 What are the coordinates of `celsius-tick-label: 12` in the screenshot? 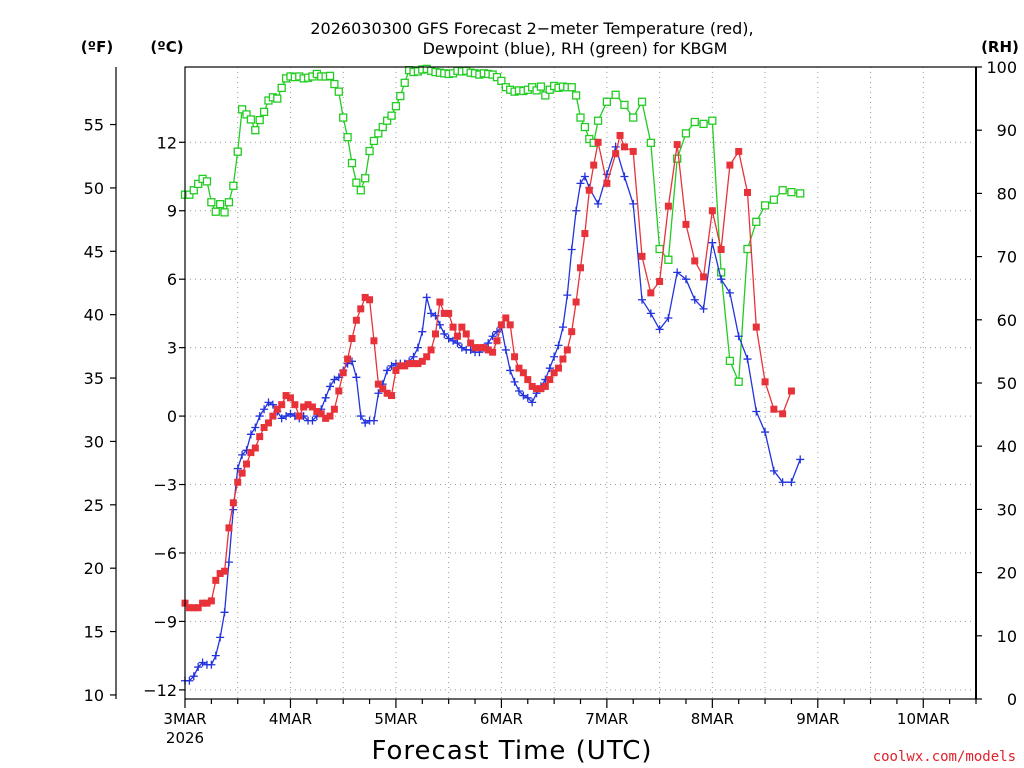 It's located at (167, 142).